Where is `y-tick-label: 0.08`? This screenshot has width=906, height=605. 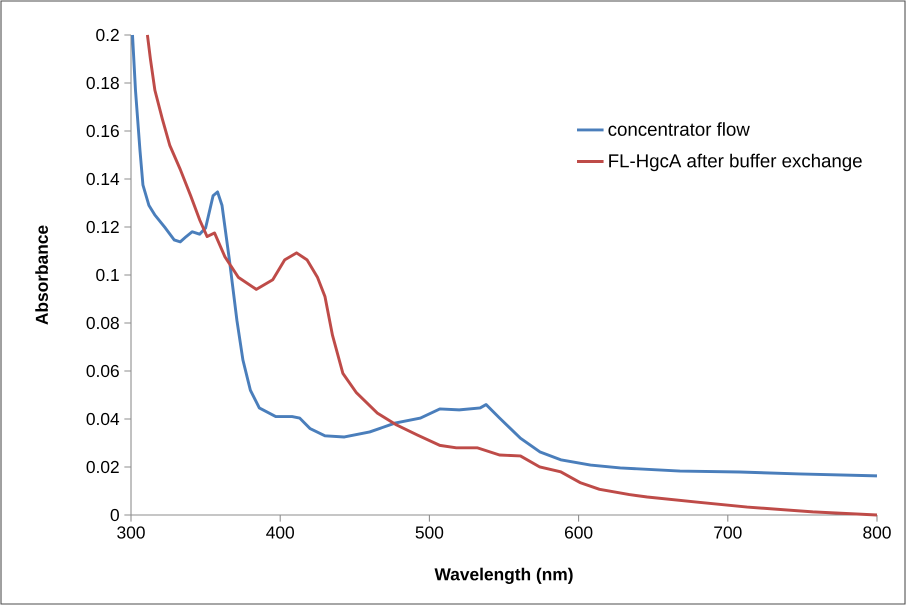
y-tick-label: 0.08 is located at coordinates (102, 323).